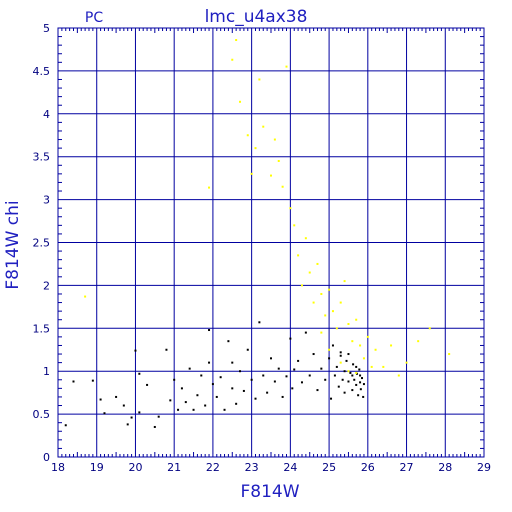 The height and width of the screenshot is (512, 512). I want to click on x-tick-label: 29, so click(484, 467).